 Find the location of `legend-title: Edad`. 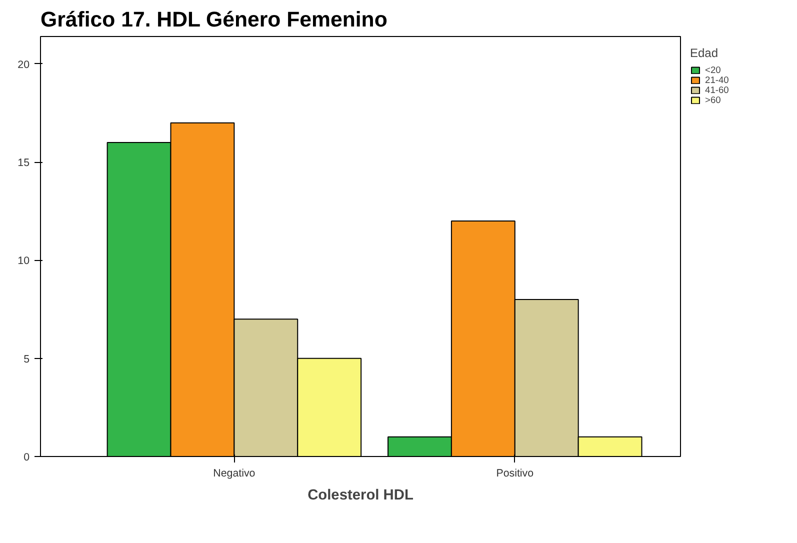

legend-title: Edad is located at coordinates (705, 53).